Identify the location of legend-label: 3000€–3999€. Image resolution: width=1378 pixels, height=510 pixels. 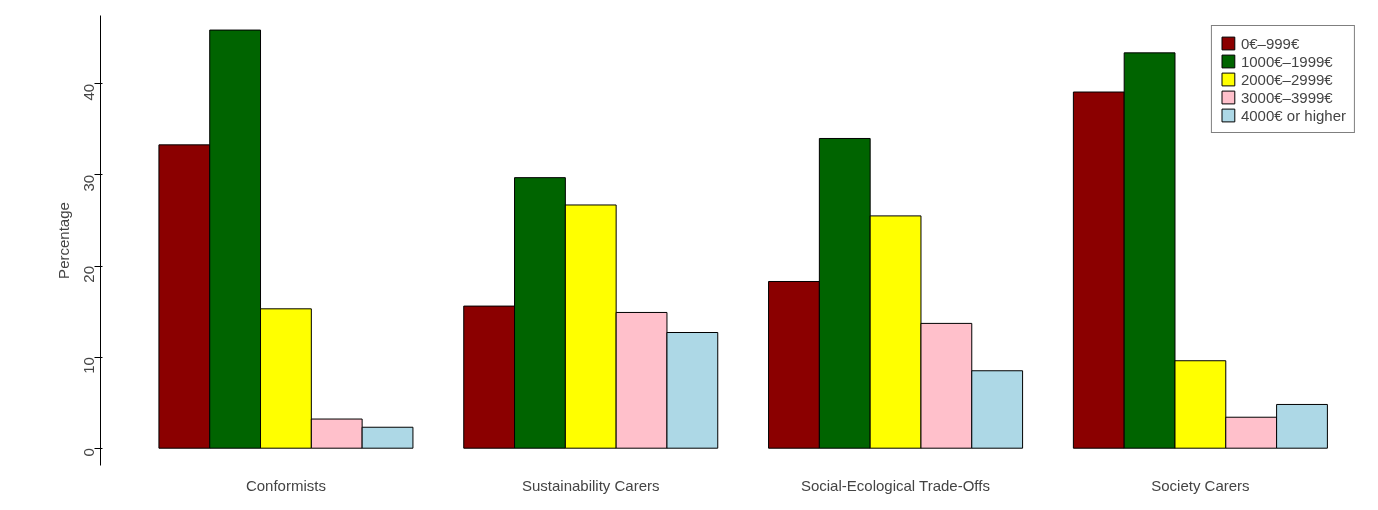
(1286, 97).